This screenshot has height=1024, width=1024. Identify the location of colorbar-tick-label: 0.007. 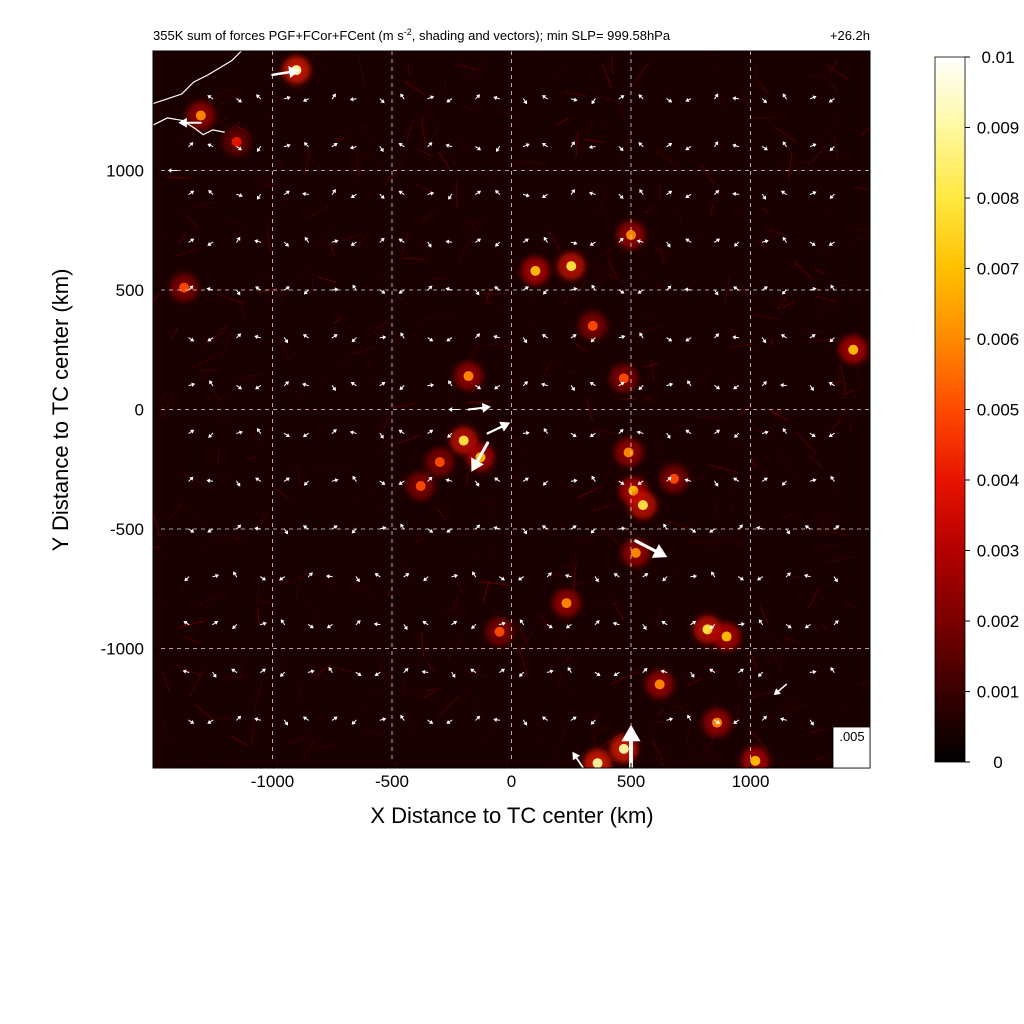
(998, 269).